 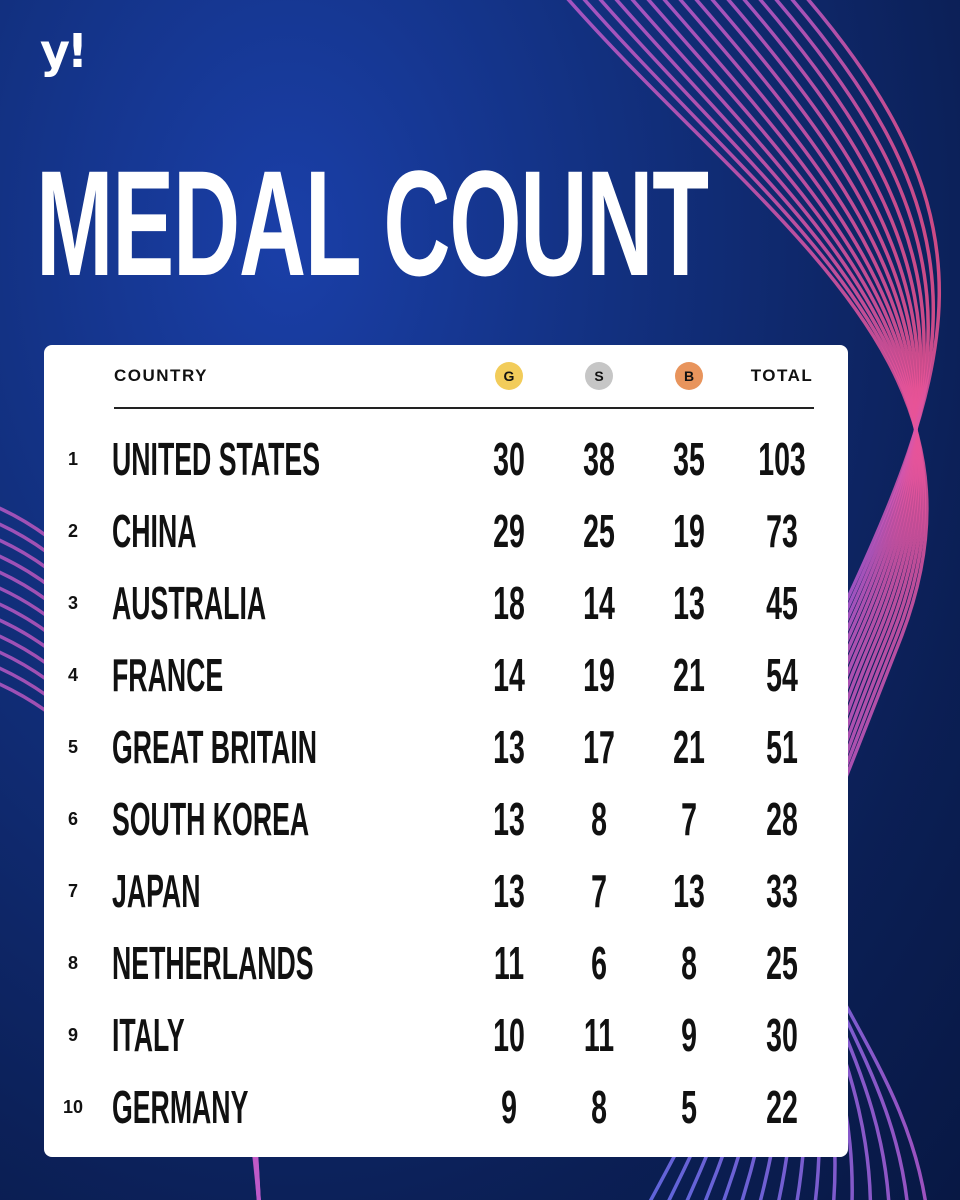 What do you see at coordinates (782, 375) in the screenshot?
I see `header-total: TOTAL` at bounding box center [782, 375].